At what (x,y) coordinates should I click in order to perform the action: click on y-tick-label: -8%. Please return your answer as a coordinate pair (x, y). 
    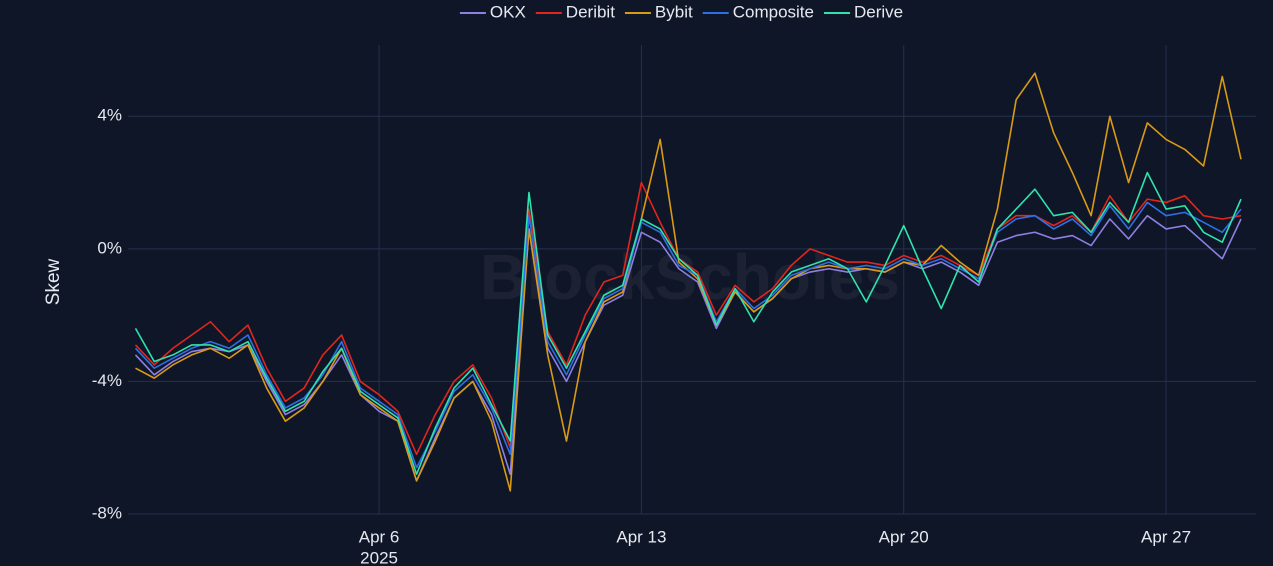
    Looking at the image, I should click on (107, 512).